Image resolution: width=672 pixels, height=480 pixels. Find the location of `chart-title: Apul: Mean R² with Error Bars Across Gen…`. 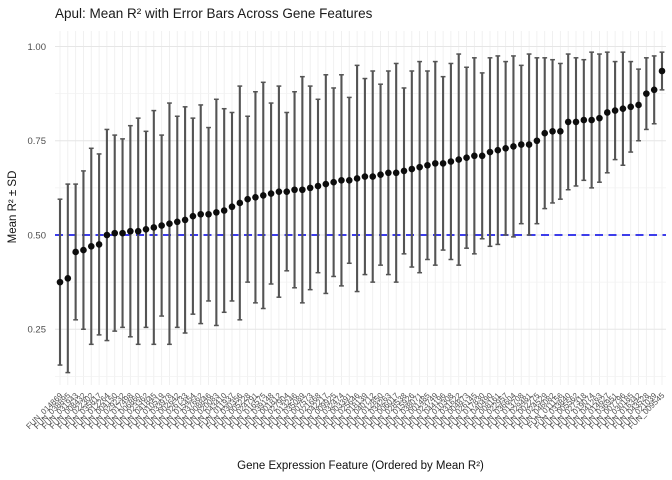

chart-title: Apul: Mean R² with Error Bars Across Gen… is located at coordinates (214, 13).